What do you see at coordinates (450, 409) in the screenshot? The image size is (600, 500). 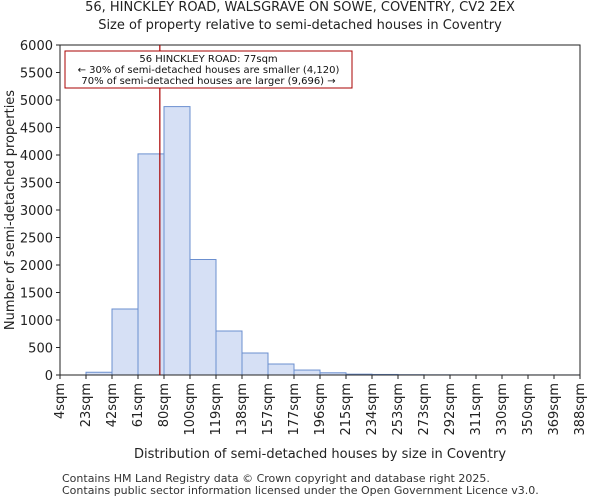 I see `x-tick-label-292sqm: 292sqm` at bounding box center [450, 409].